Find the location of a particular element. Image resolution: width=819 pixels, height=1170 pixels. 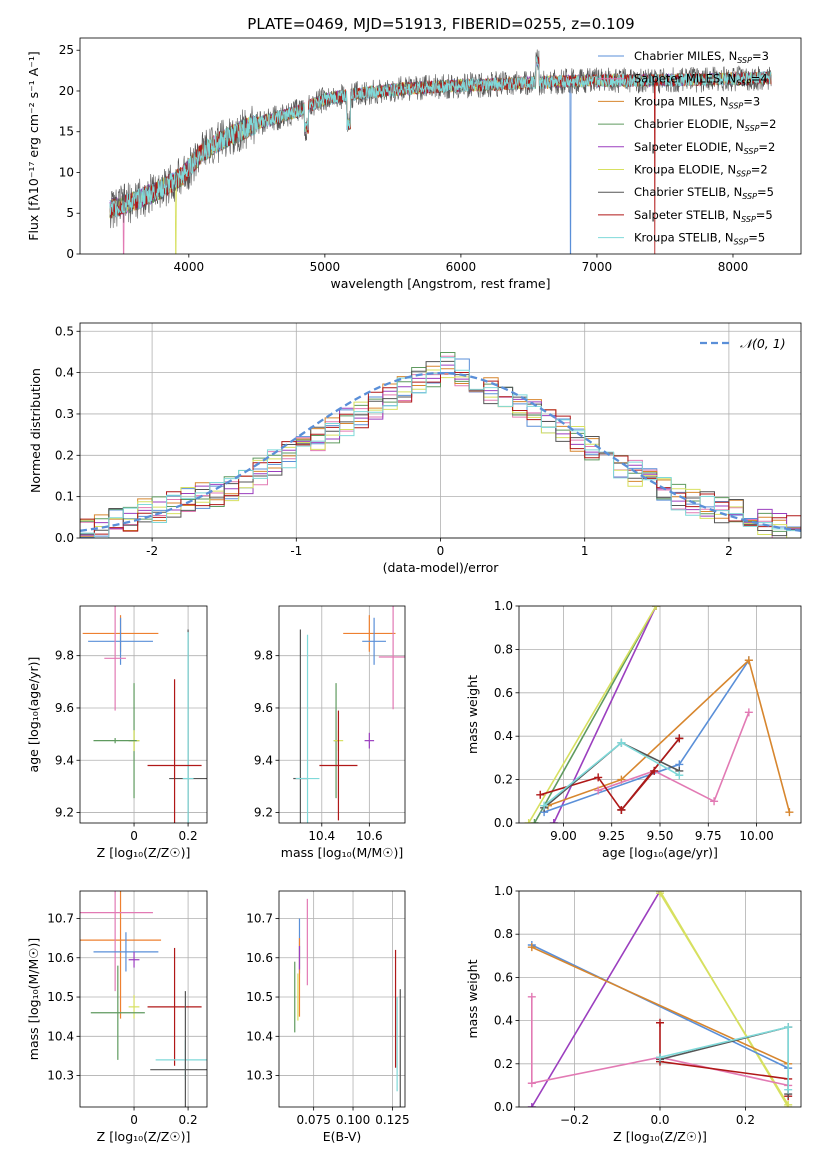

y-tick-label: 0.0 is located at coordinates (503, 1107).